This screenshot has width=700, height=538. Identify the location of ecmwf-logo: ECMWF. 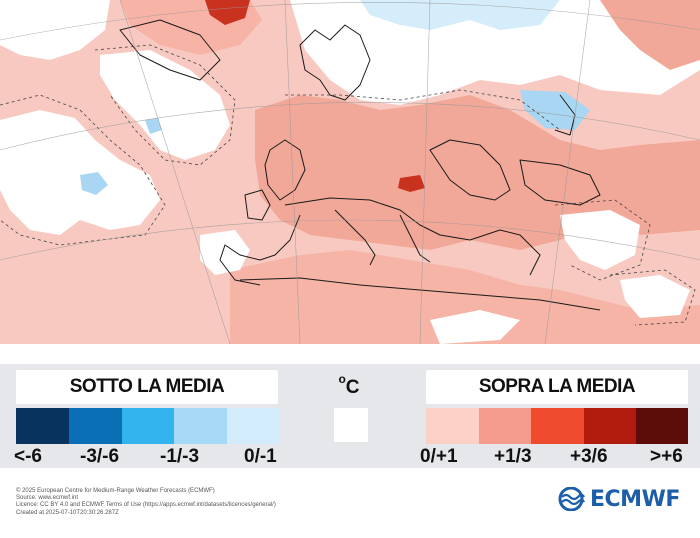
(622, 499).